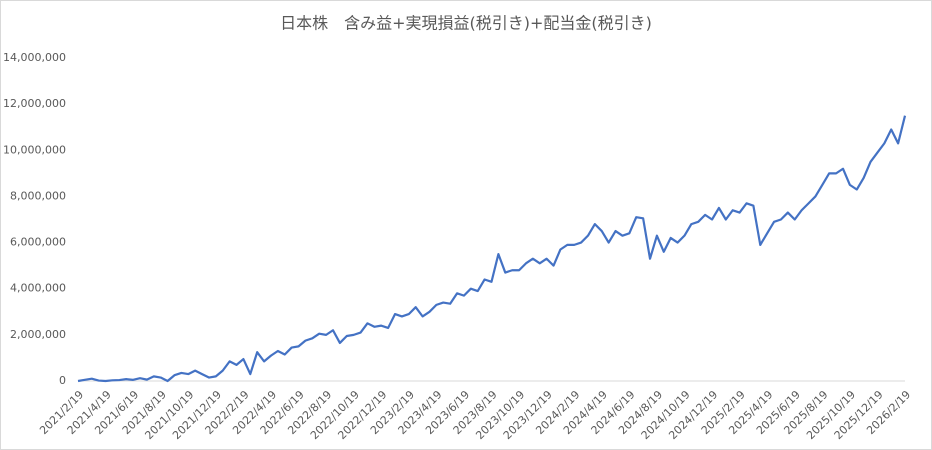  Describe the element at coordinates (62, 380) in the screenshot. I see `y-tick-label: 0` at that location.